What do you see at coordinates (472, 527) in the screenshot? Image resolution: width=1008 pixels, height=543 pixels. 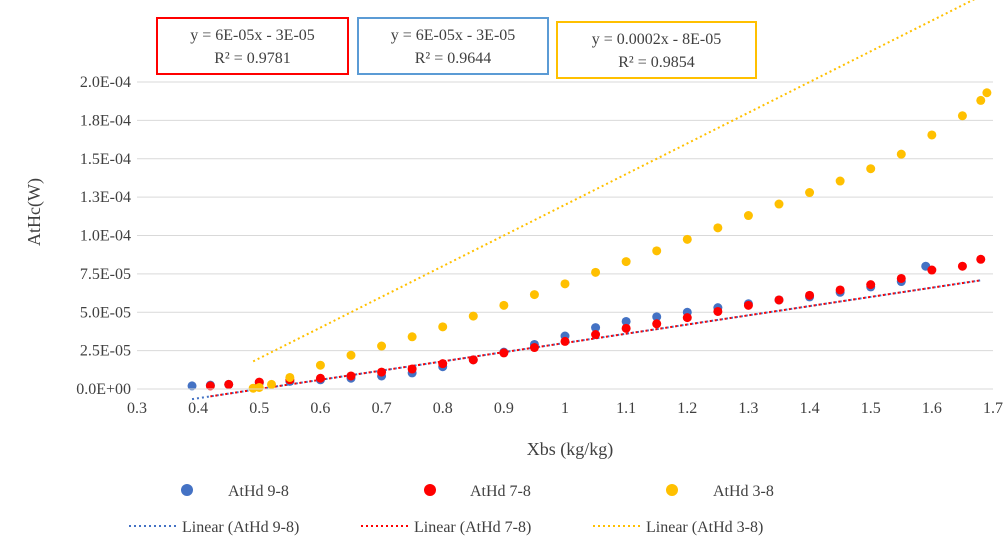 I see `legend-label-linear-athd-7-8: Linear (AtHd 7-8)` at bounding box center [472, 527].